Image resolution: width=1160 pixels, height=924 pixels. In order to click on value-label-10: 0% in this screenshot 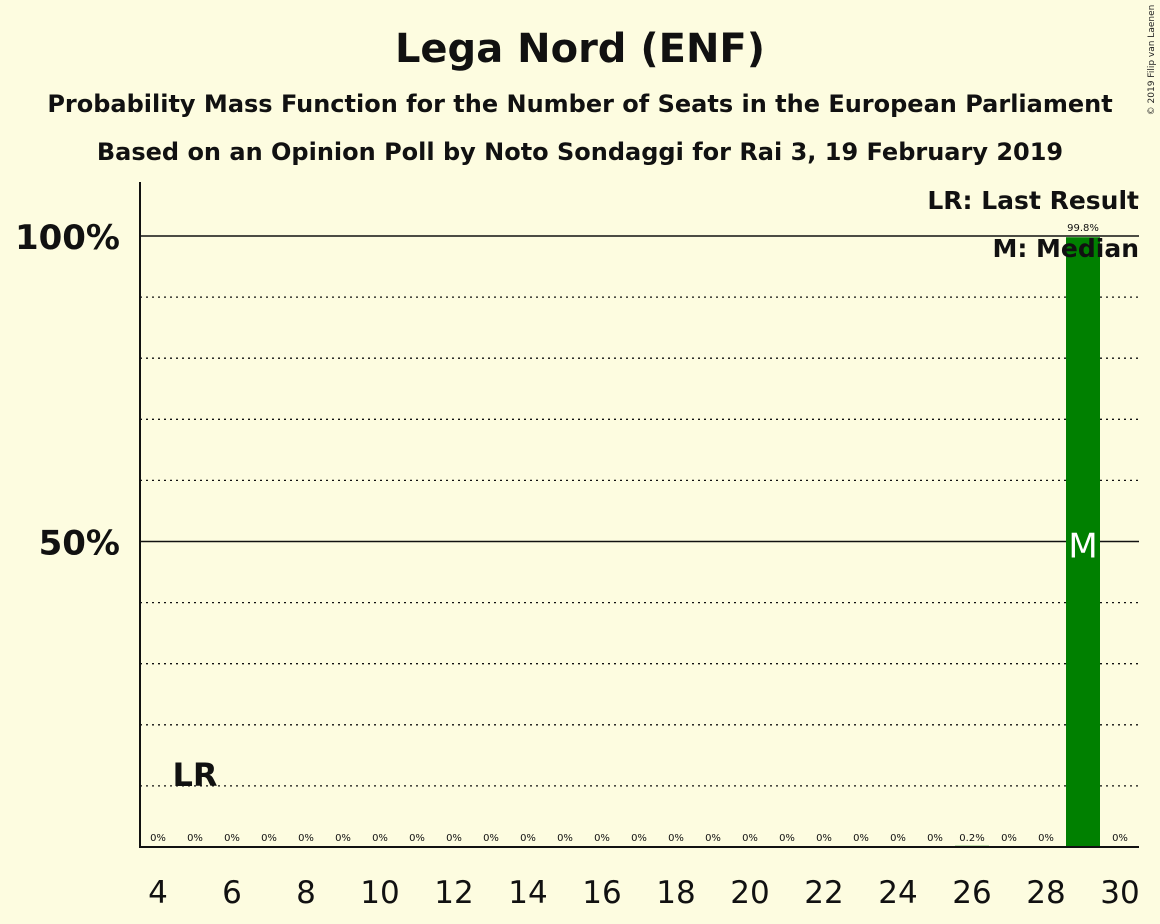, I will do `click(380, 838)`.